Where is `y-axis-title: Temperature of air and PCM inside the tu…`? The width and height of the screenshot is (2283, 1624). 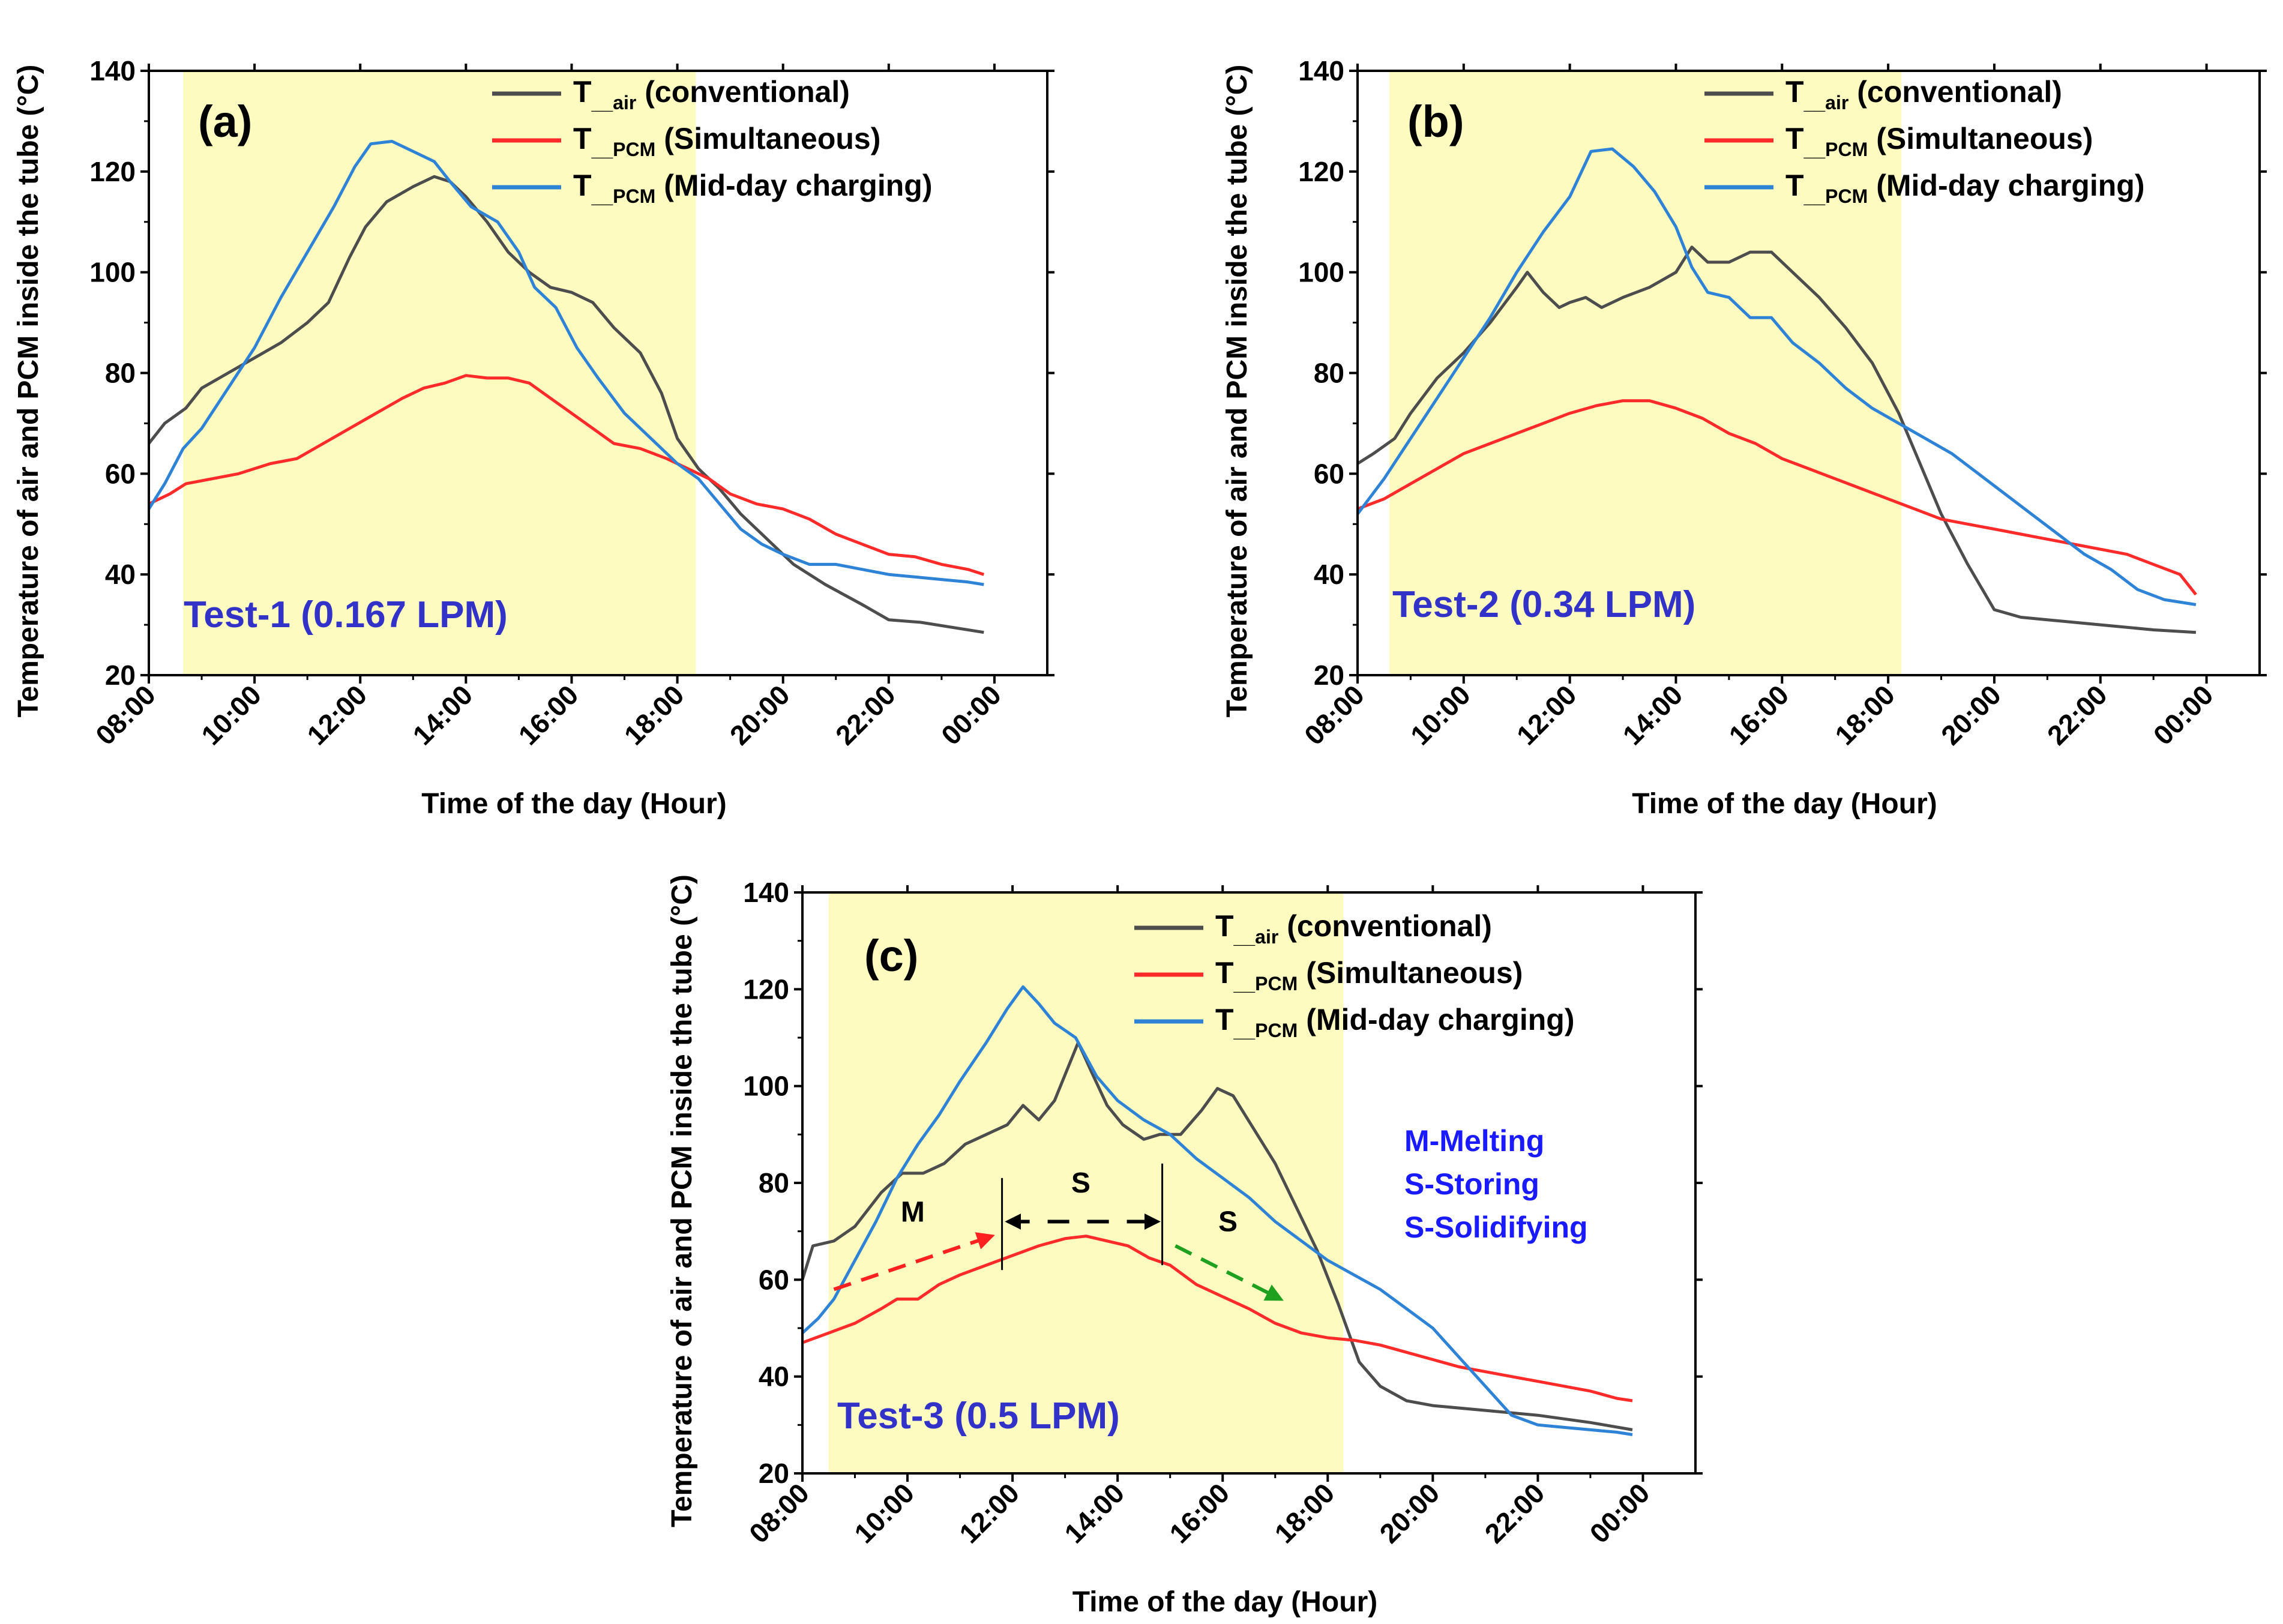 y-axis-title: Temperature of air and PCM inside the tu… is located at coordinates (1237, 391).